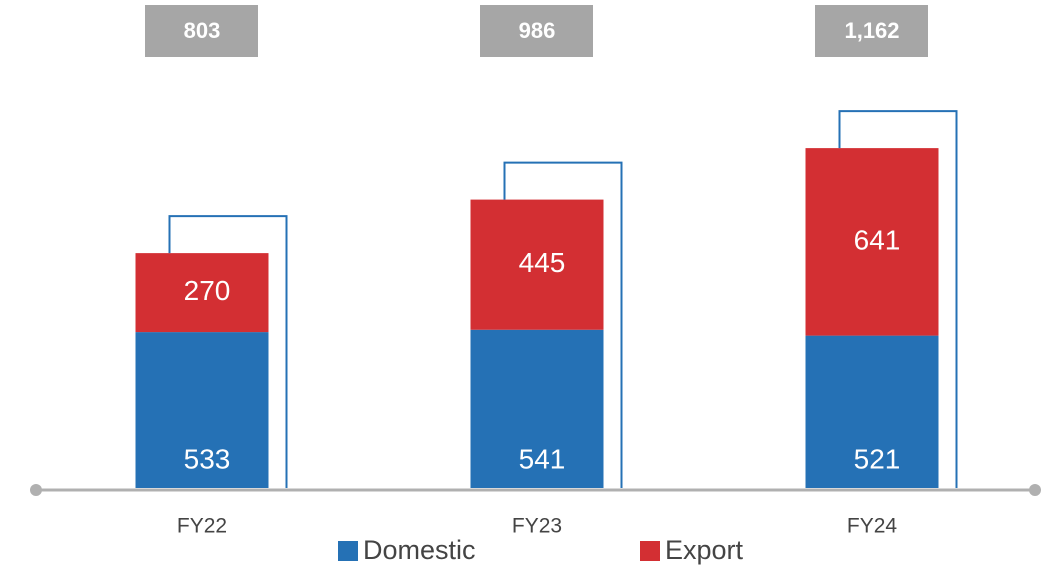  What do you see at coordinates (537, 526) in the screenshot?
I see `x-tick-label: FY23` at bounding box center [537, 526].